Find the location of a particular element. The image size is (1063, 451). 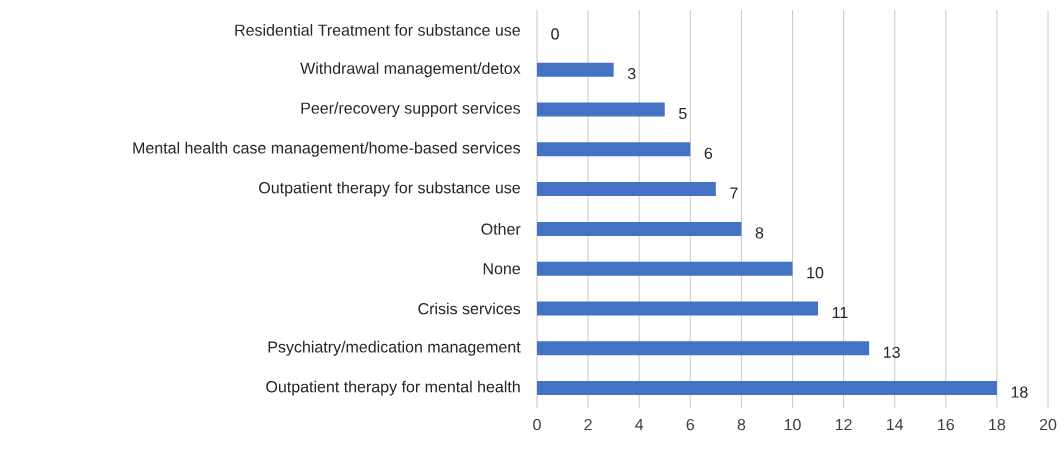

y-tick-label: Outpatient therapy for mental health is located at coordinates (393, 388).